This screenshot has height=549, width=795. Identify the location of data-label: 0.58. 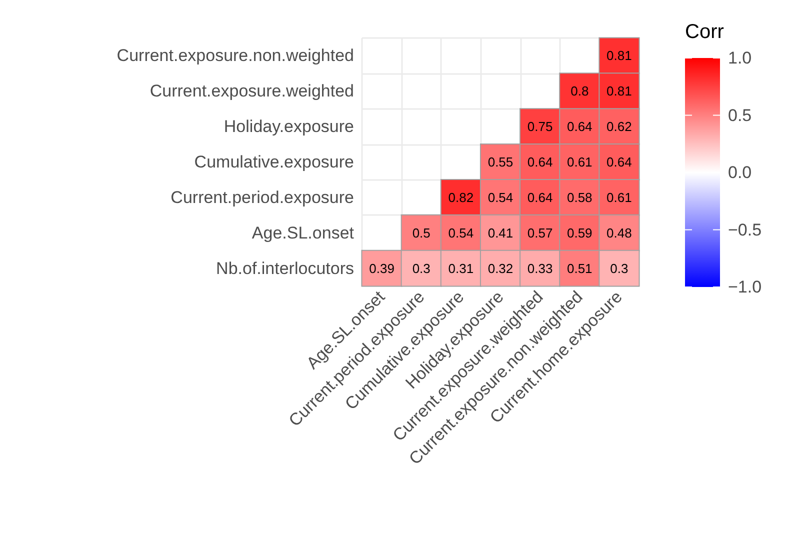
(579, 197).